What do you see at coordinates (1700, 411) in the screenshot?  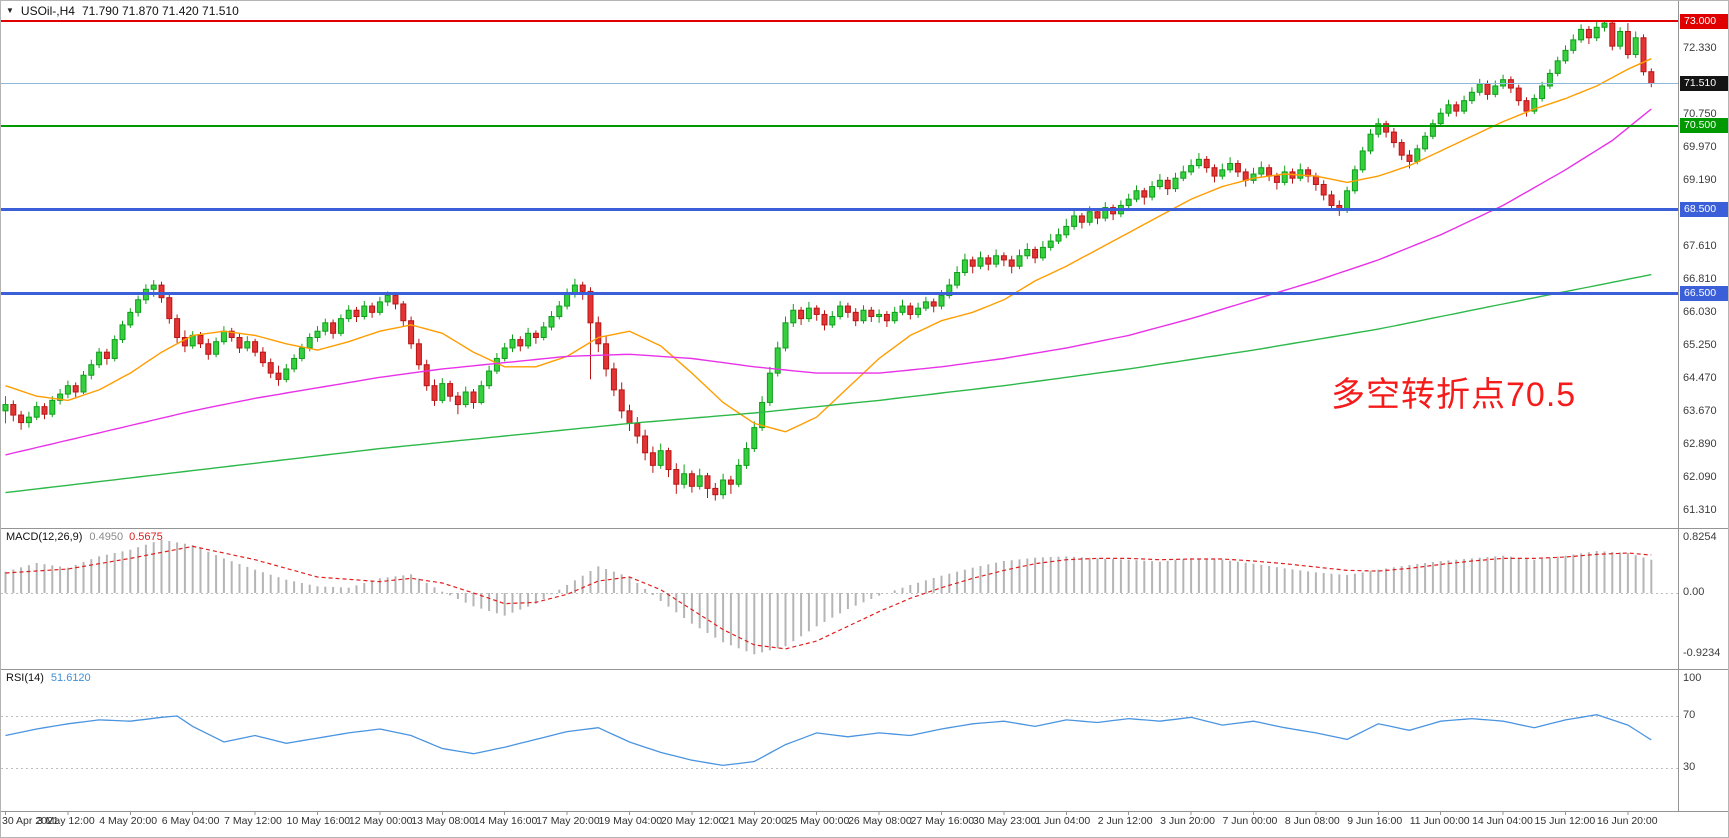 I see `price-axis-label: 63.670` at bounding box center [1700, 411].